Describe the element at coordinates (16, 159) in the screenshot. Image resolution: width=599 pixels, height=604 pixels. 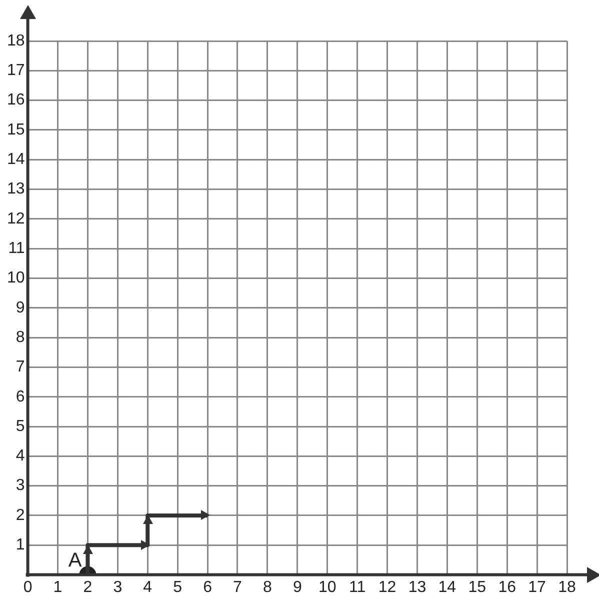
I see `y-tick-label: 14` at that location.